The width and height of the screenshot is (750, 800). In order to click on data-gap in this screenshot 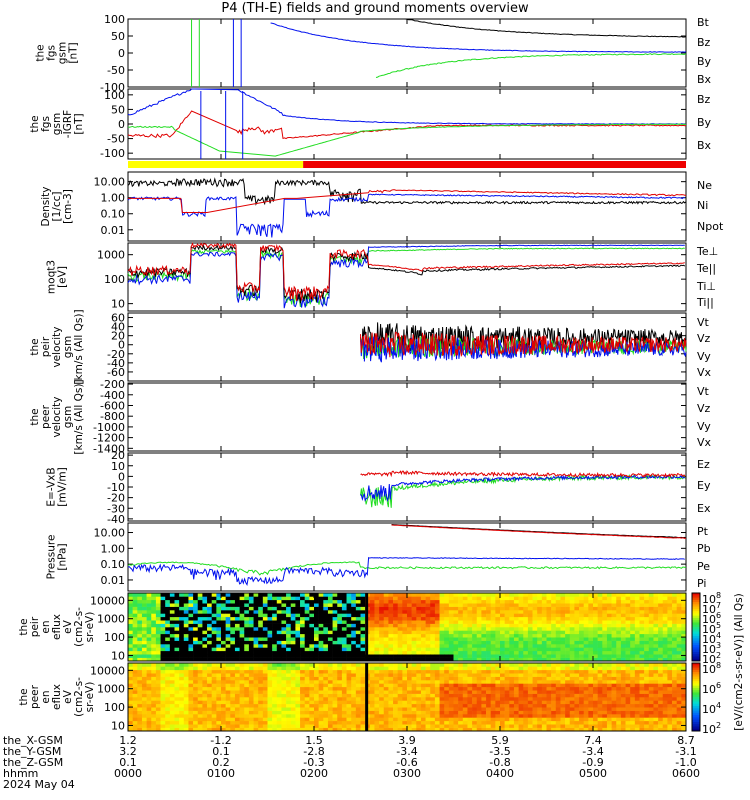, I will do `click(367, 627)`.